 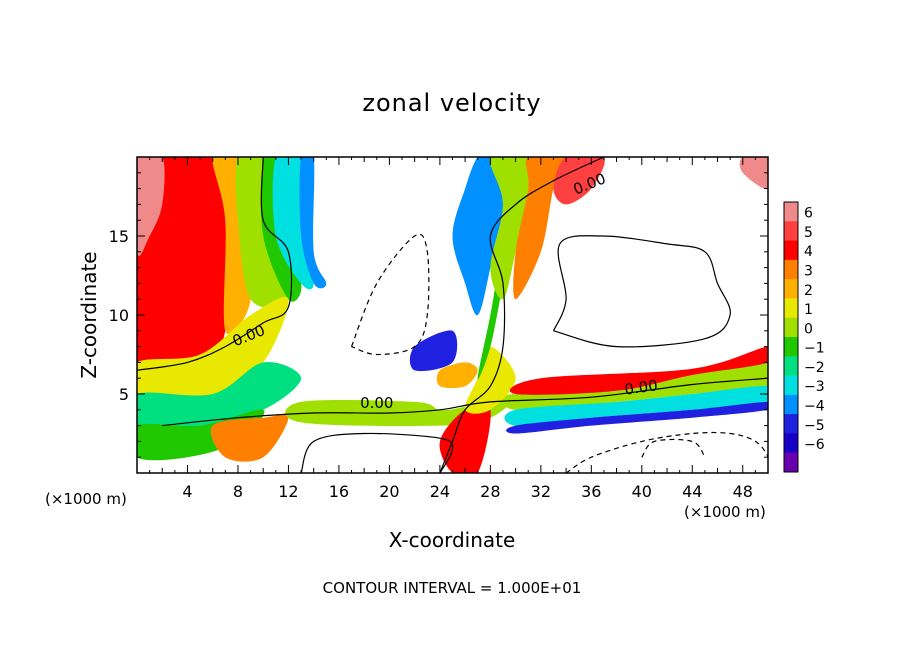 What do you see at coordinates (86, 499) in the screenshot?
I see `x-unit-left: (×1000 m)` at bounding box center [86, 499].